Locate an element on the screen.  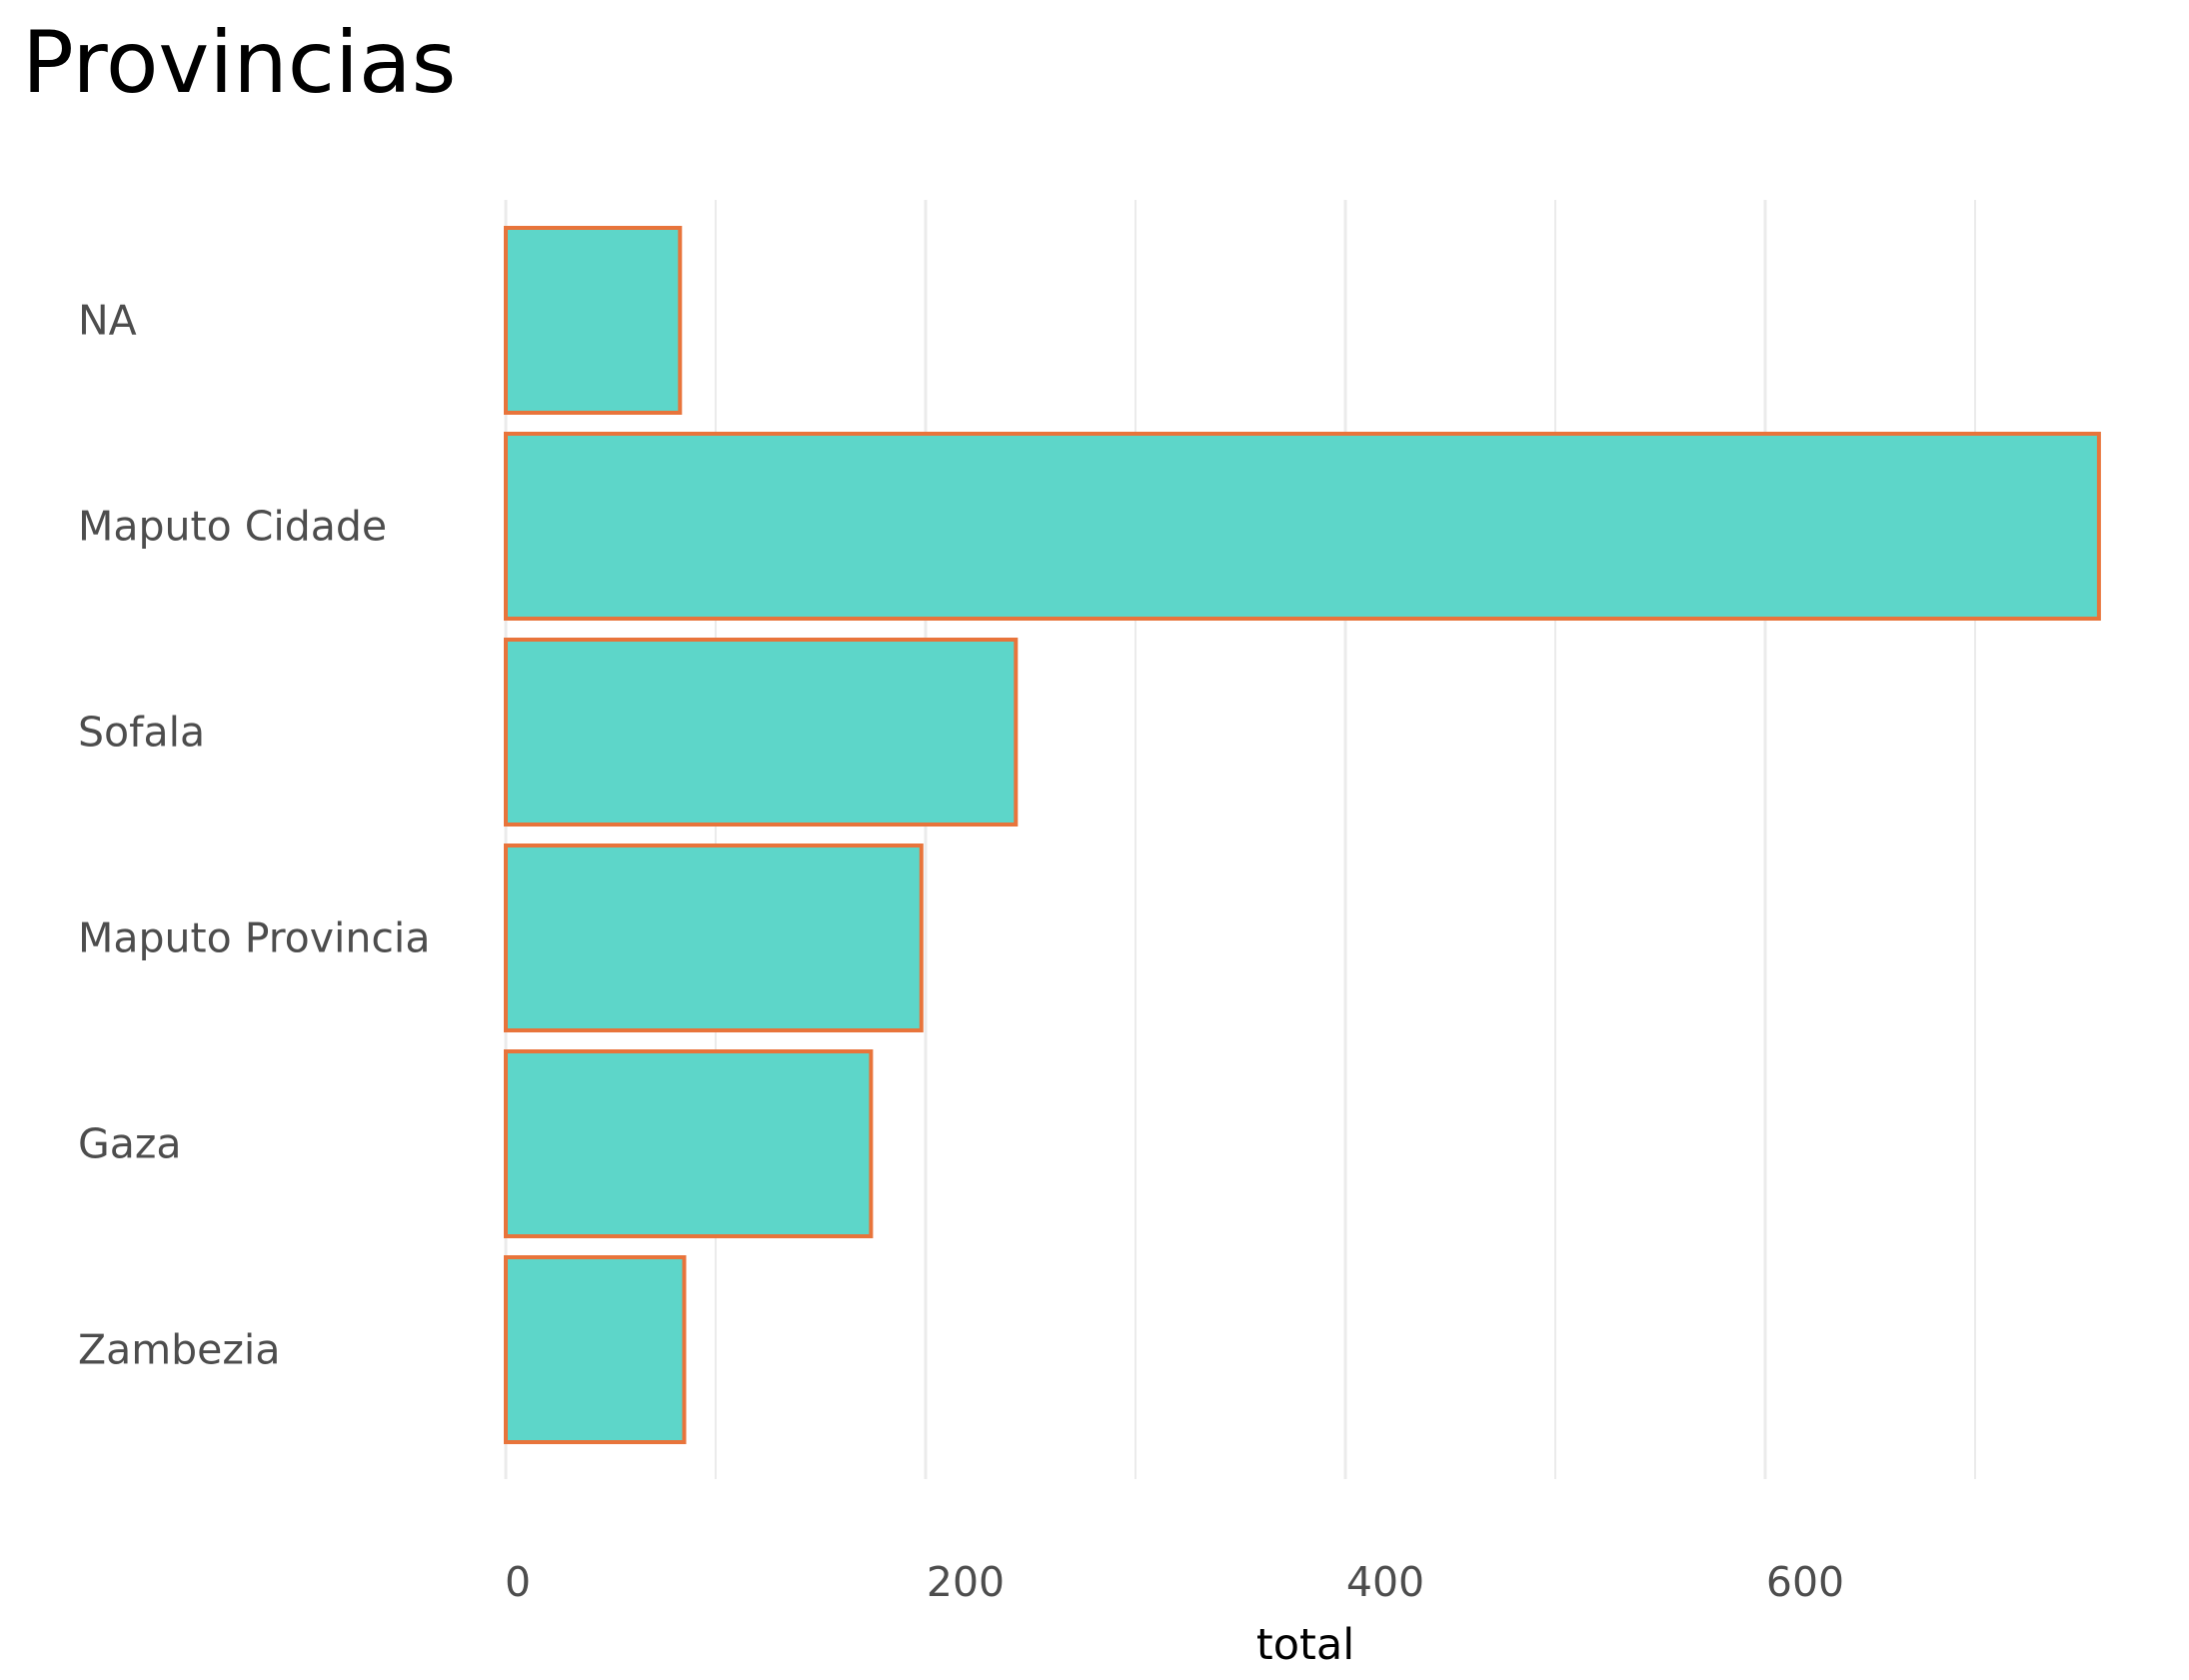
chart-title: Provincias is located at coordinates (239, 63).